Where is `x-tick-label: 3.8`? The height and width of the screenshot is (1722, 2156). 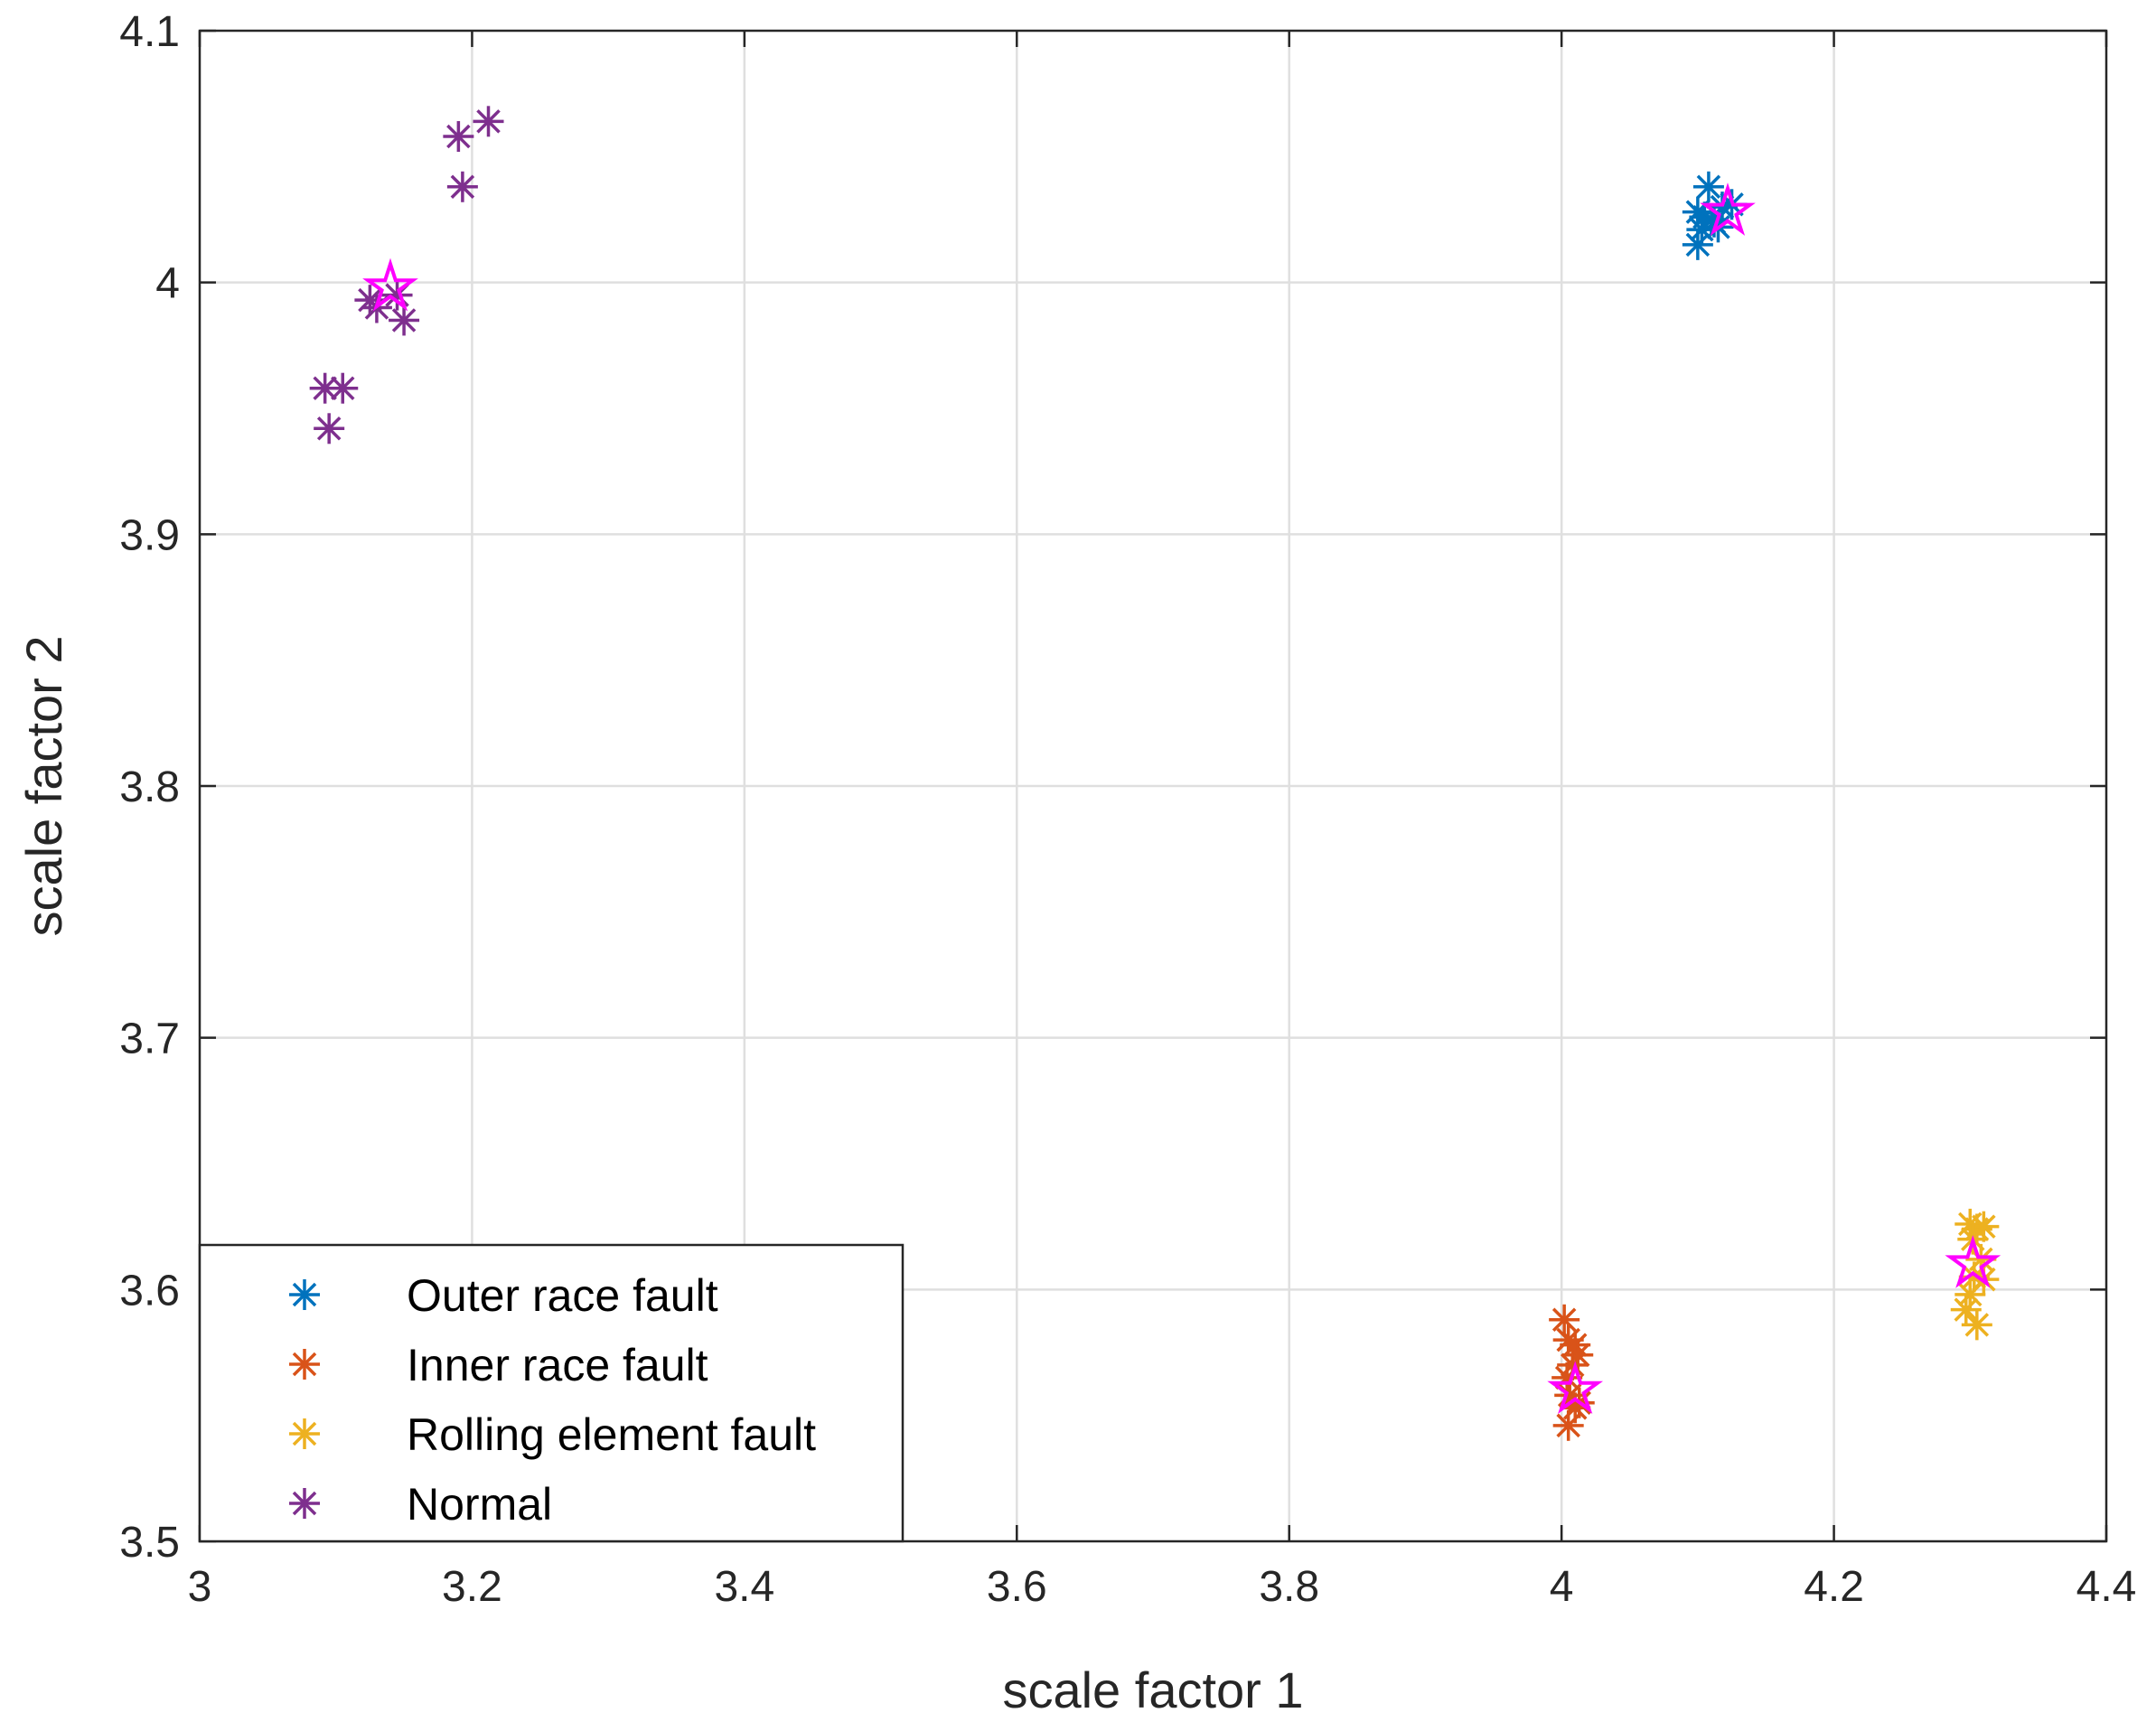
x-tick-label: 3.8 is located at coordinates (1289, 1587).